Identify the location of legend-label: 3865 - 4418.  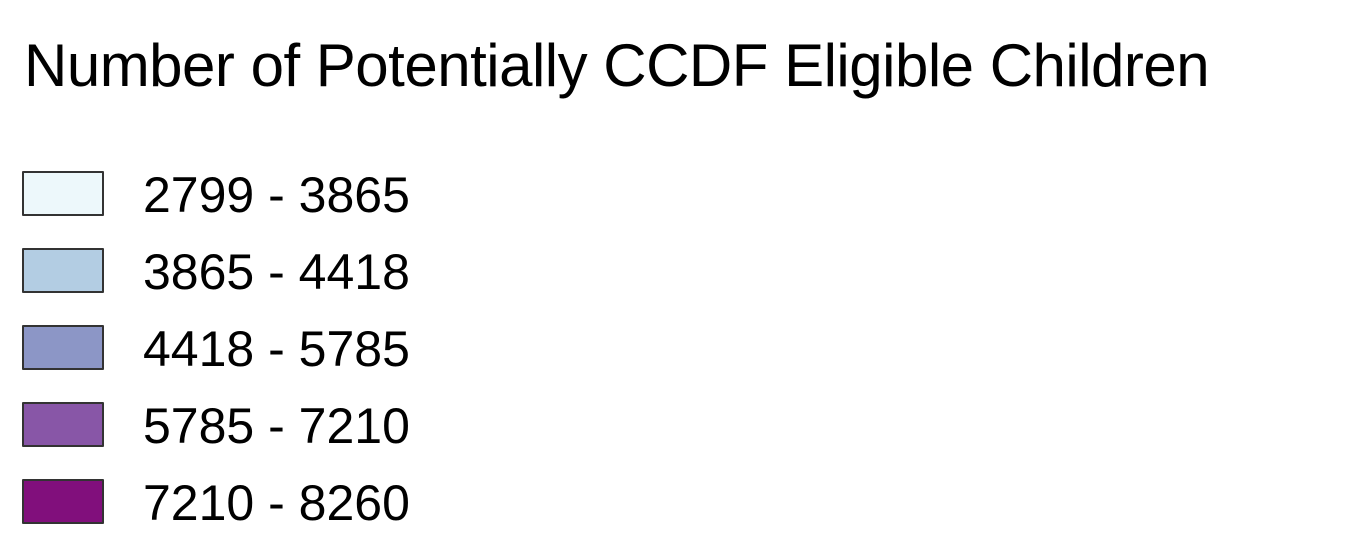
(276, 272).